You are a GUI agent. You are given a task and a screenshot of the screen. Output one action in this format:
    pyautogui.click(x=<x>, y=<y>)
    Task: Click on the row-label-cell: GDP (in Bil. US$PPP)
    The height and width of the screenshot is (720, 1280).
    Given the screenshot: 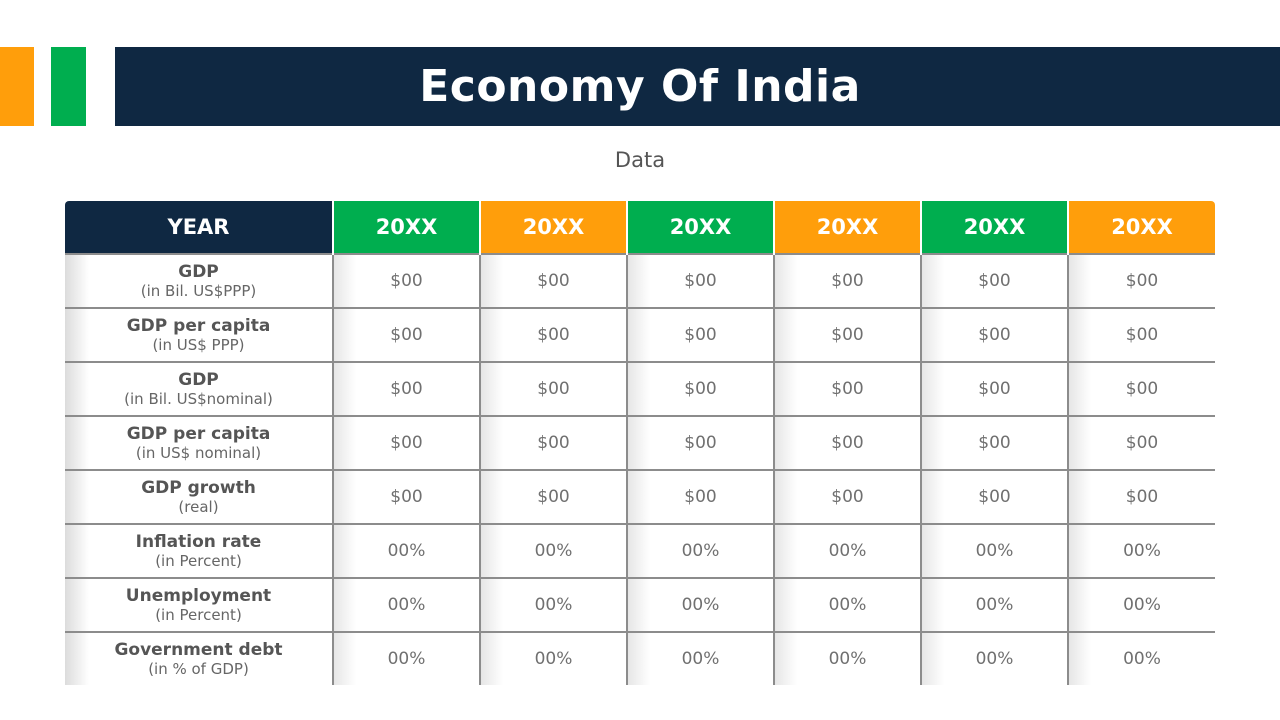 What is the action you would take?
    pyautogui.click(x=199, y=280)
    